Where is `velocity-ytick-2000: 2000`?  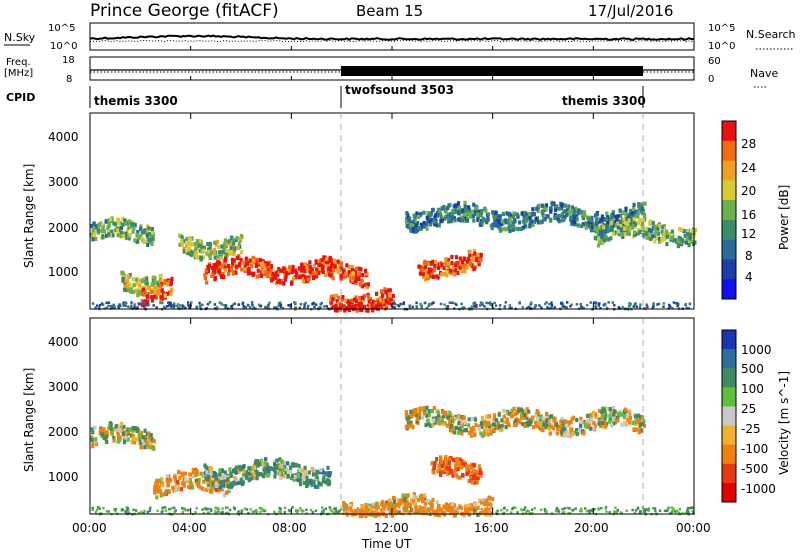
velocity-ytick-2000: 2000 is located at coordinates (63, 432).